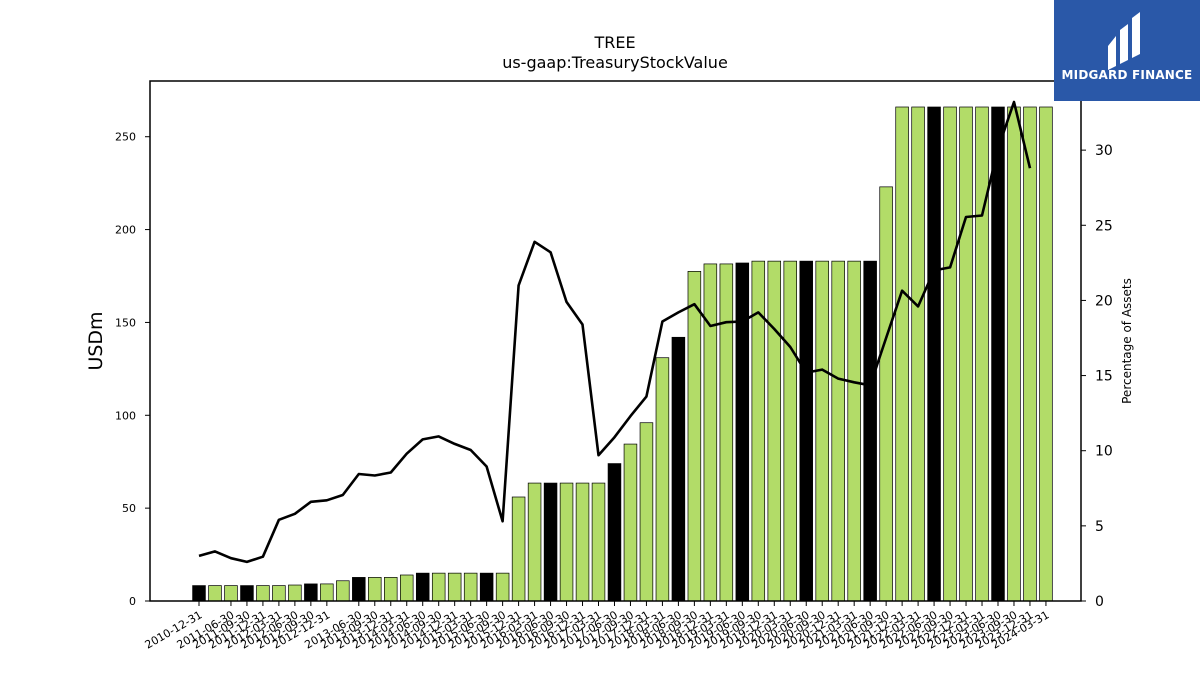  I want to click on y2-tick-label: 0, so click(1099, 602).